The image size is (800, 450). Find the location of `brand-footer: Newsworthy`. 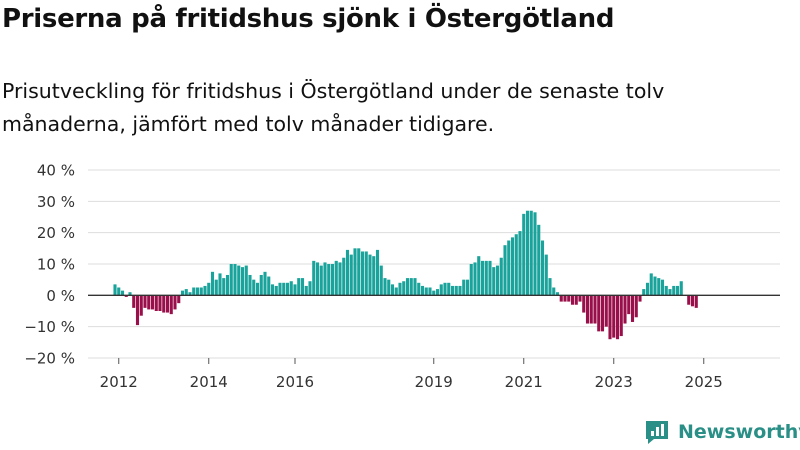

brand-footer: Newsworthy is located at coordinates (722, 432).